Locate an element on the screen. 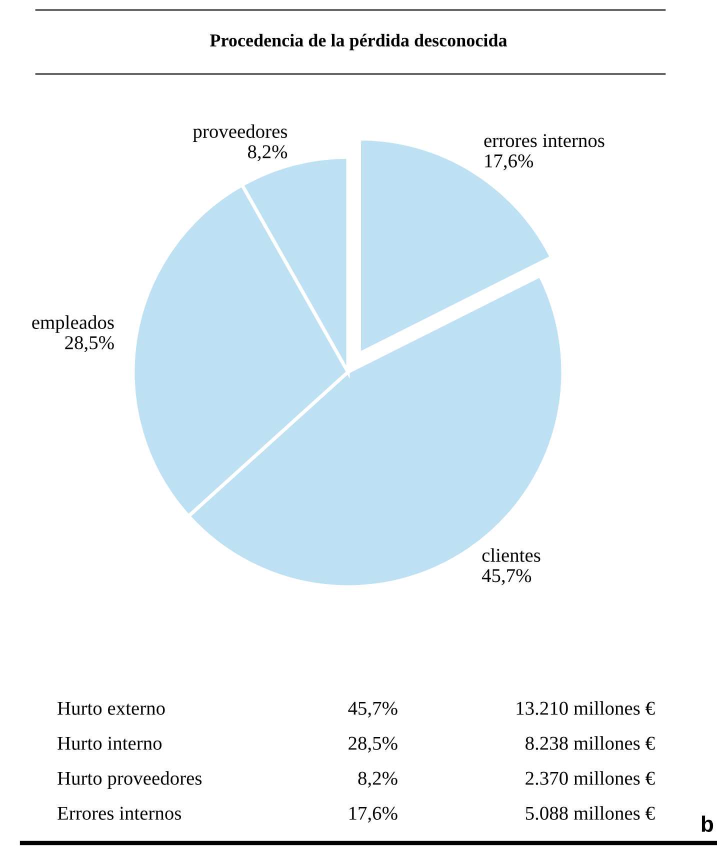  chart-title: Procedencia de la pérdida desconocida is located at coordinates (359, 42).